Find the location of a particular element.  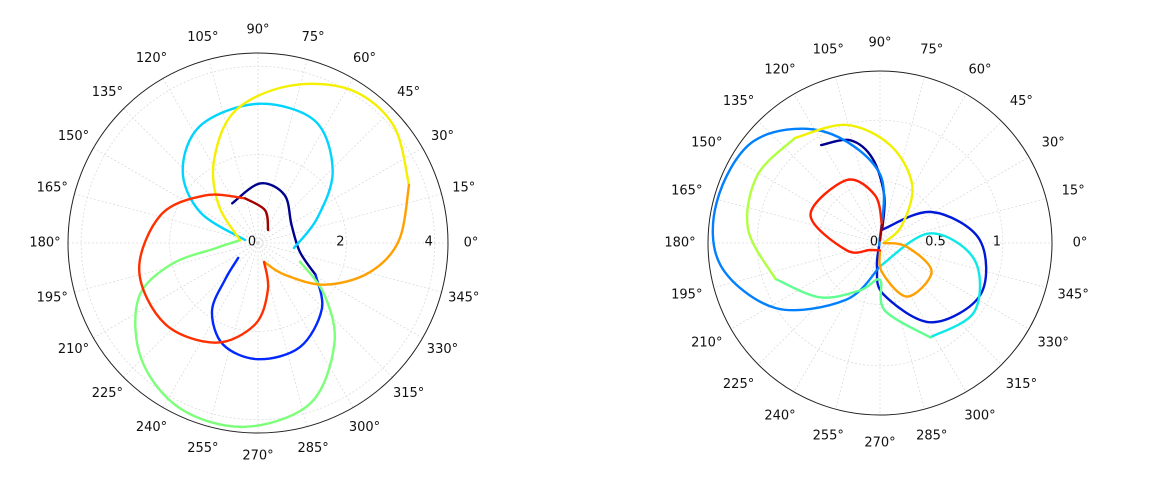

theta-tick-label: 135° is located at coordinates (738, 101).